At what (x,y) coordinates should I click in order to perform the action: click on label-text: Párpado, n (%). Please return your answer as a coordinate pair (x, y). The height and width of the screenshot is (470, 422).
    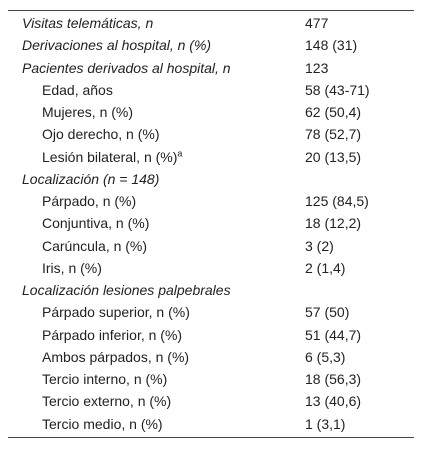
    Looking at the image, I should click on (89, 201).